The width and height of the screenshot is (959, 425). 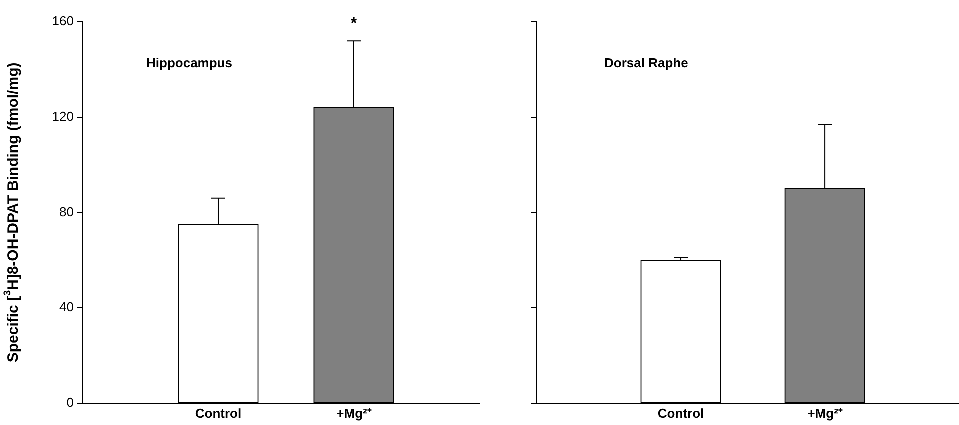 What do you see at coordinates (63, 116) in the screenshot?
I see `y-tick-label: 120` at bounding box center [63, 116].